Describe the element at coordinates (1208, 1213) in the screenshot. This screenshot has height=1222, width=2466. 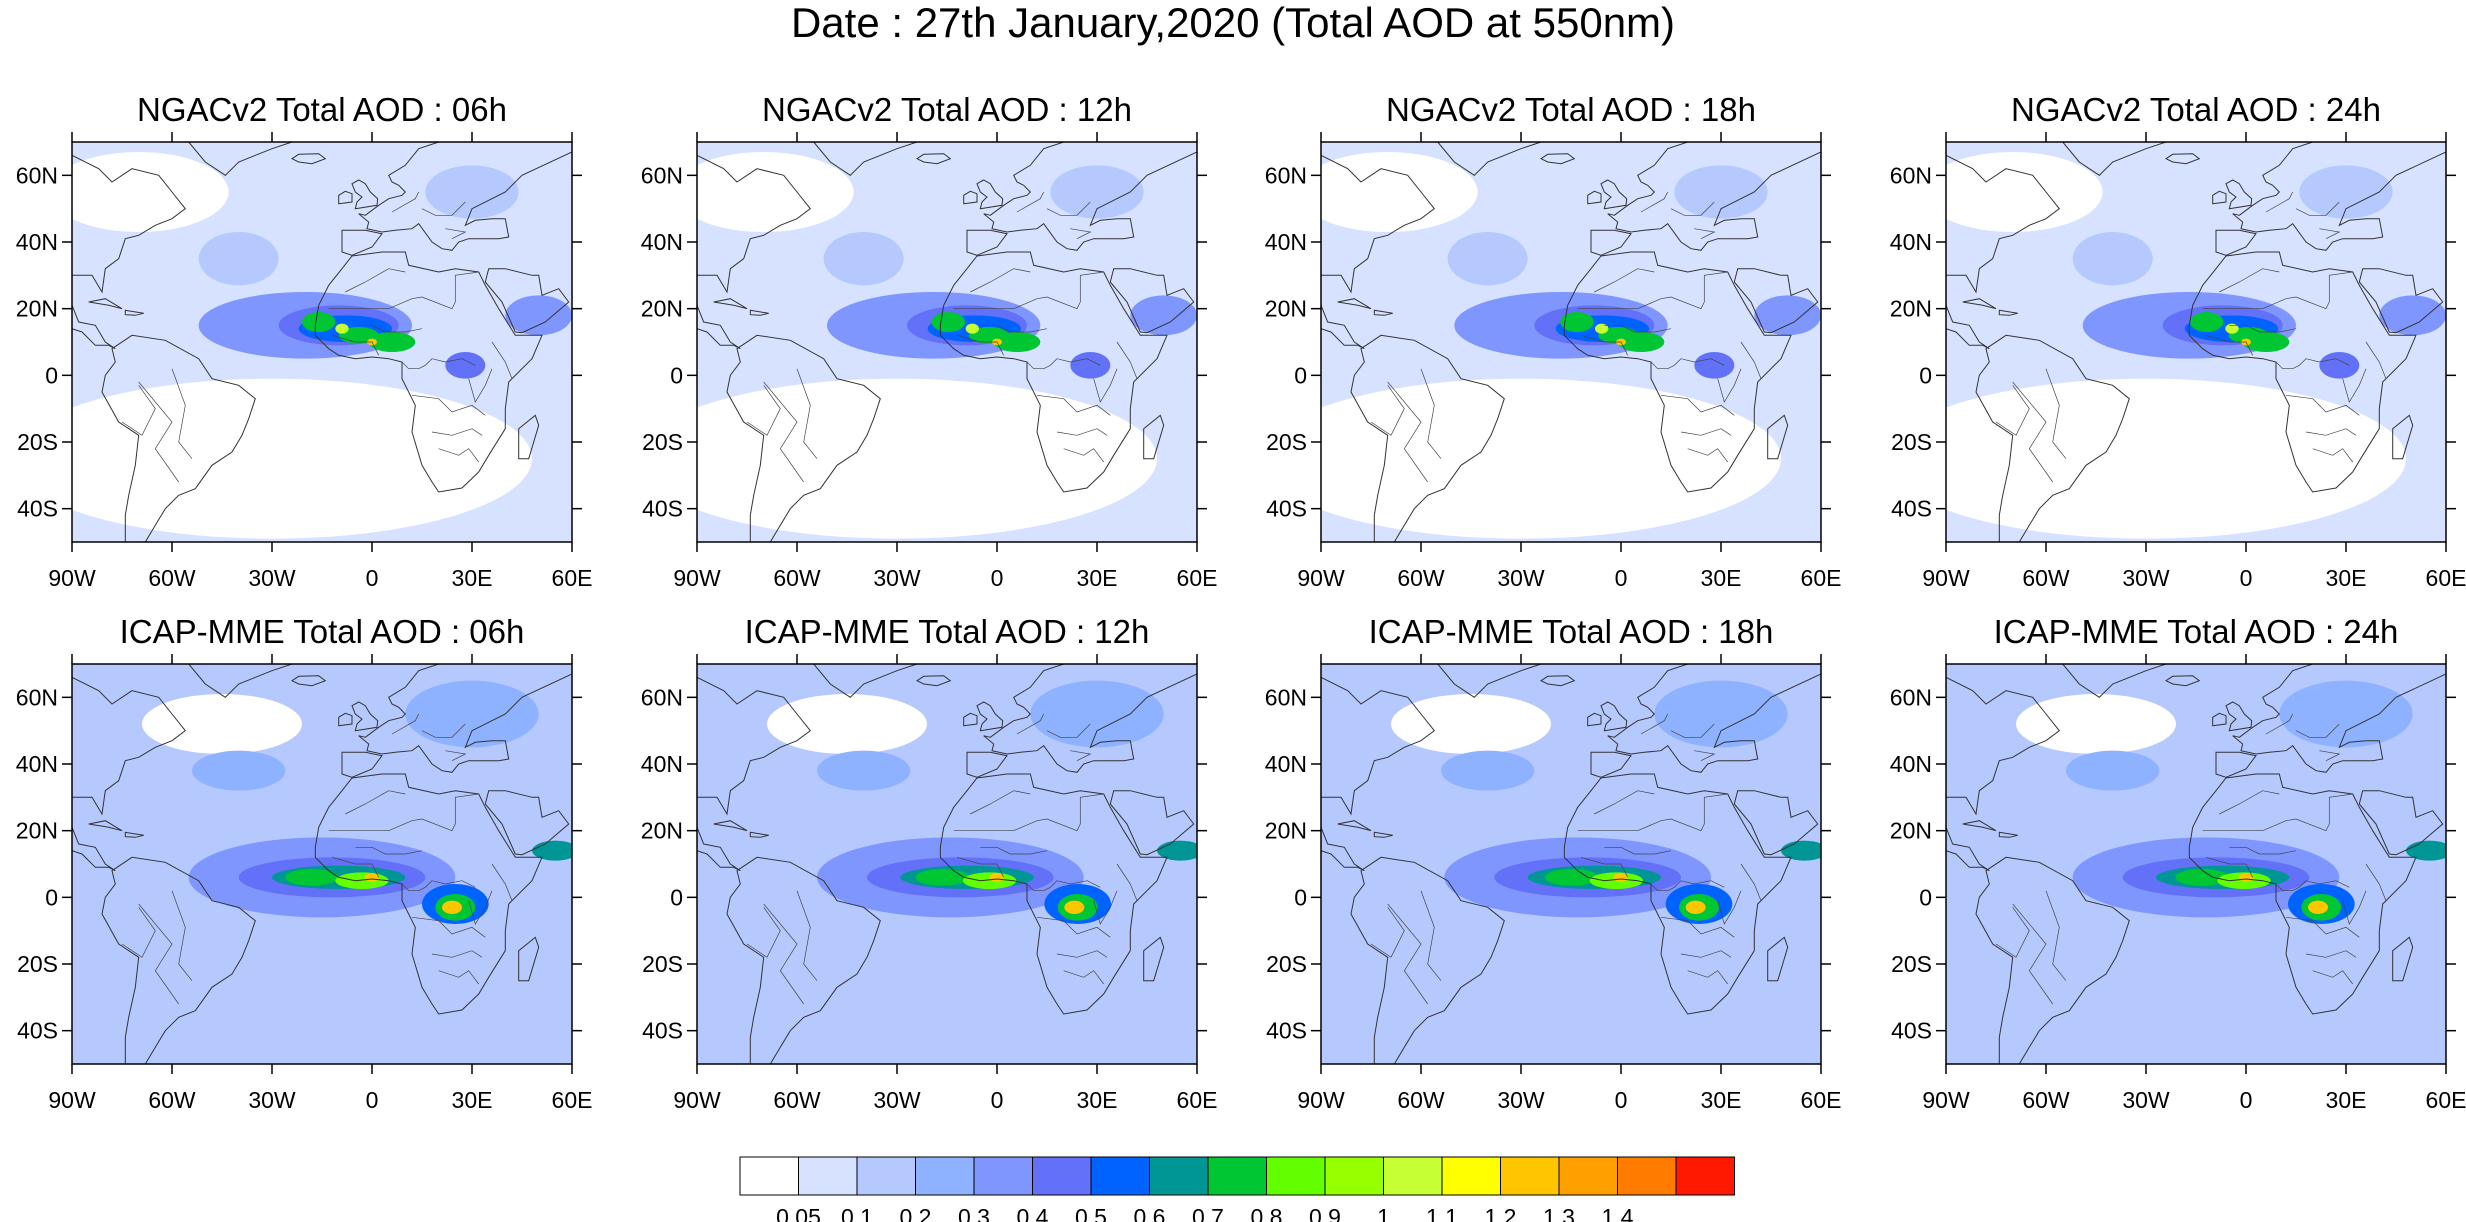
I see `colorbar-label: 0.7` at that location.